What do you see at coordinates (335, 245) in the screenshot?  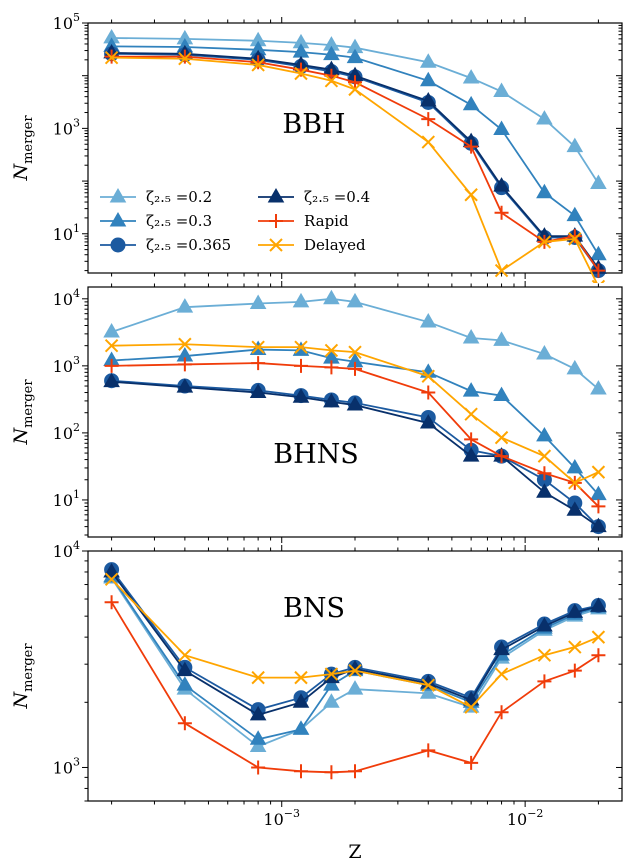 I see `legend-label: Delayed` at bounding box center [335, 245].